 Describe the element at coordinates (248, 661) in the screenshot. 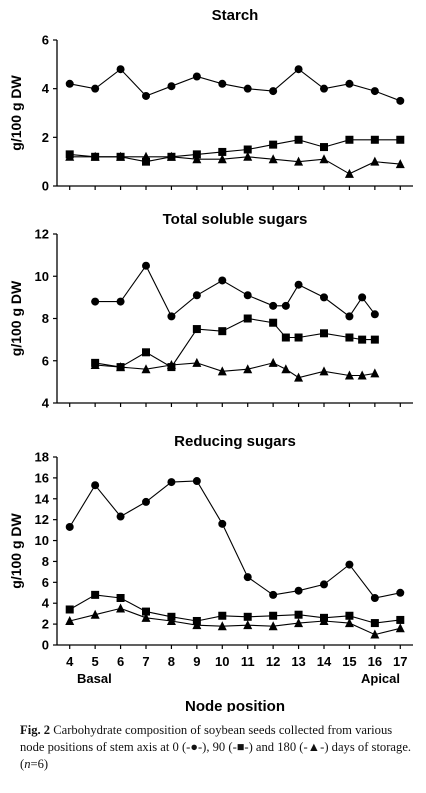

I see `x-tick-label: 11` at that location.